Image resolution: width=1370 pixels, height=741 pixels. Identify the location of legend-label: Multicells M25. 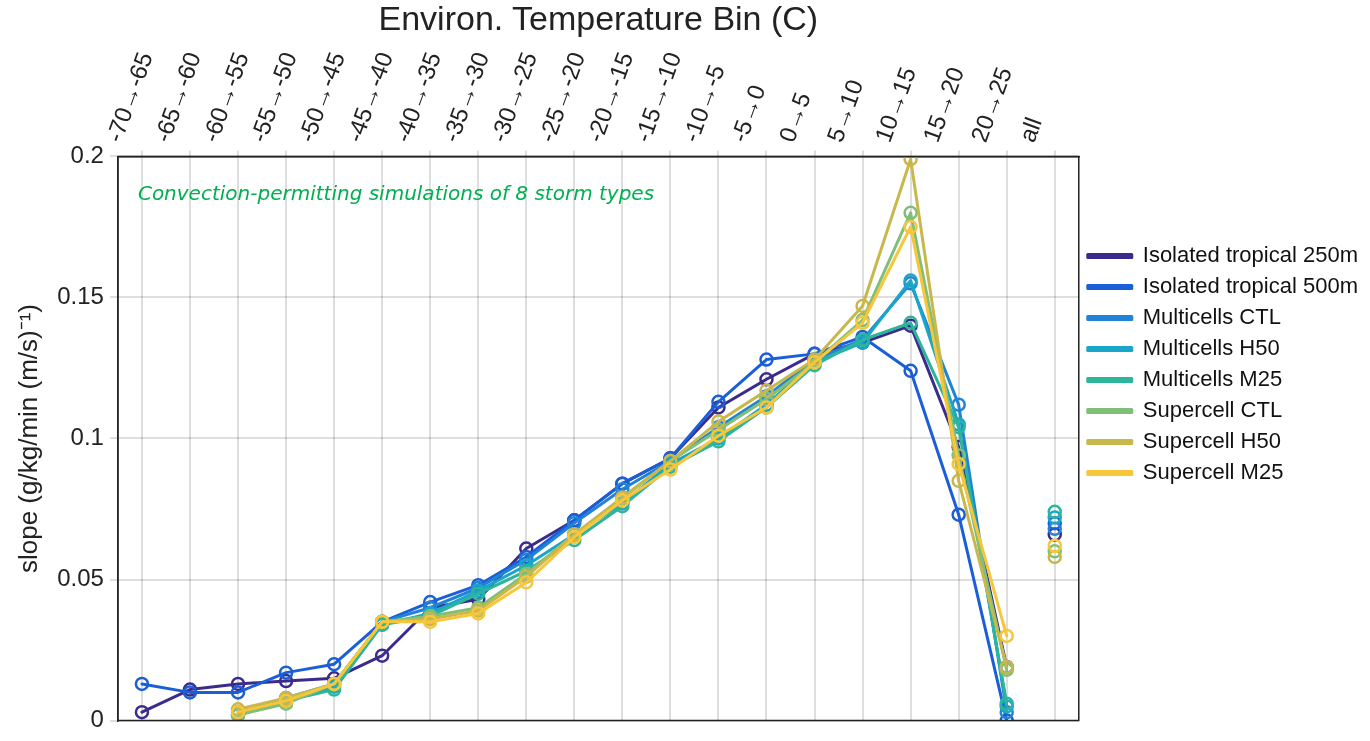
(1212, 379).